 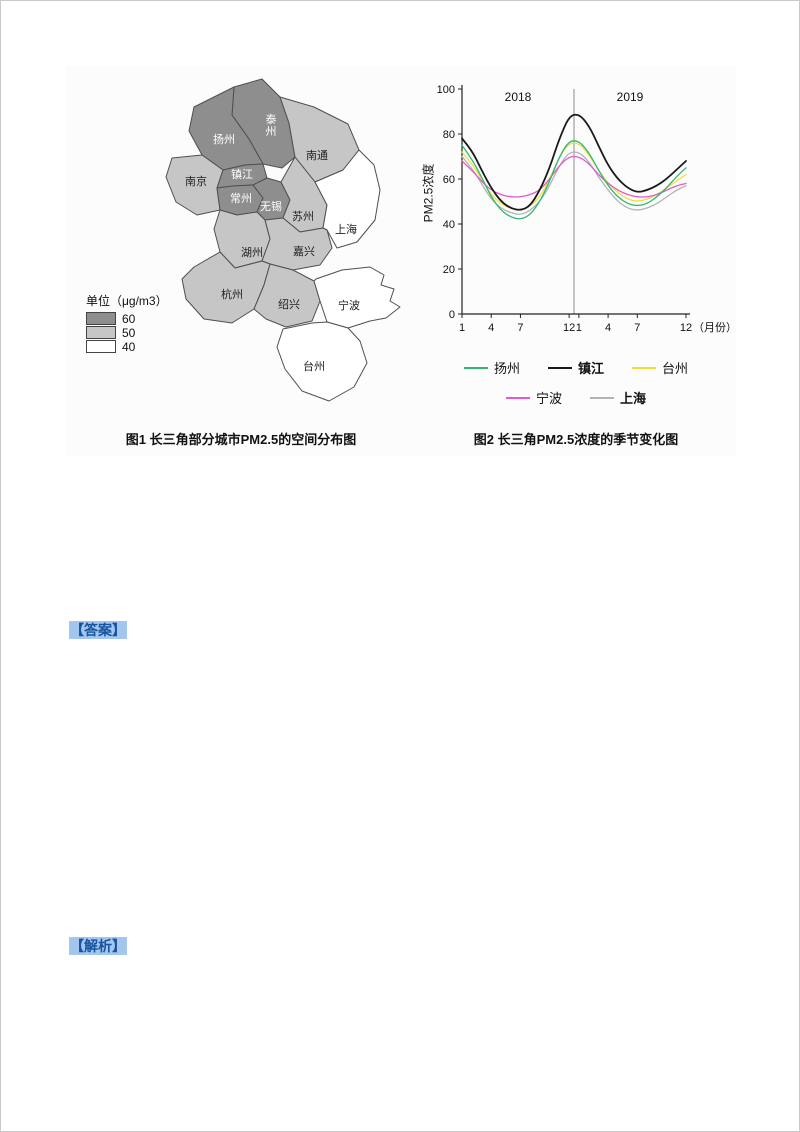 I want to click on y-tick-label: 100, so click(x=446, y=90).